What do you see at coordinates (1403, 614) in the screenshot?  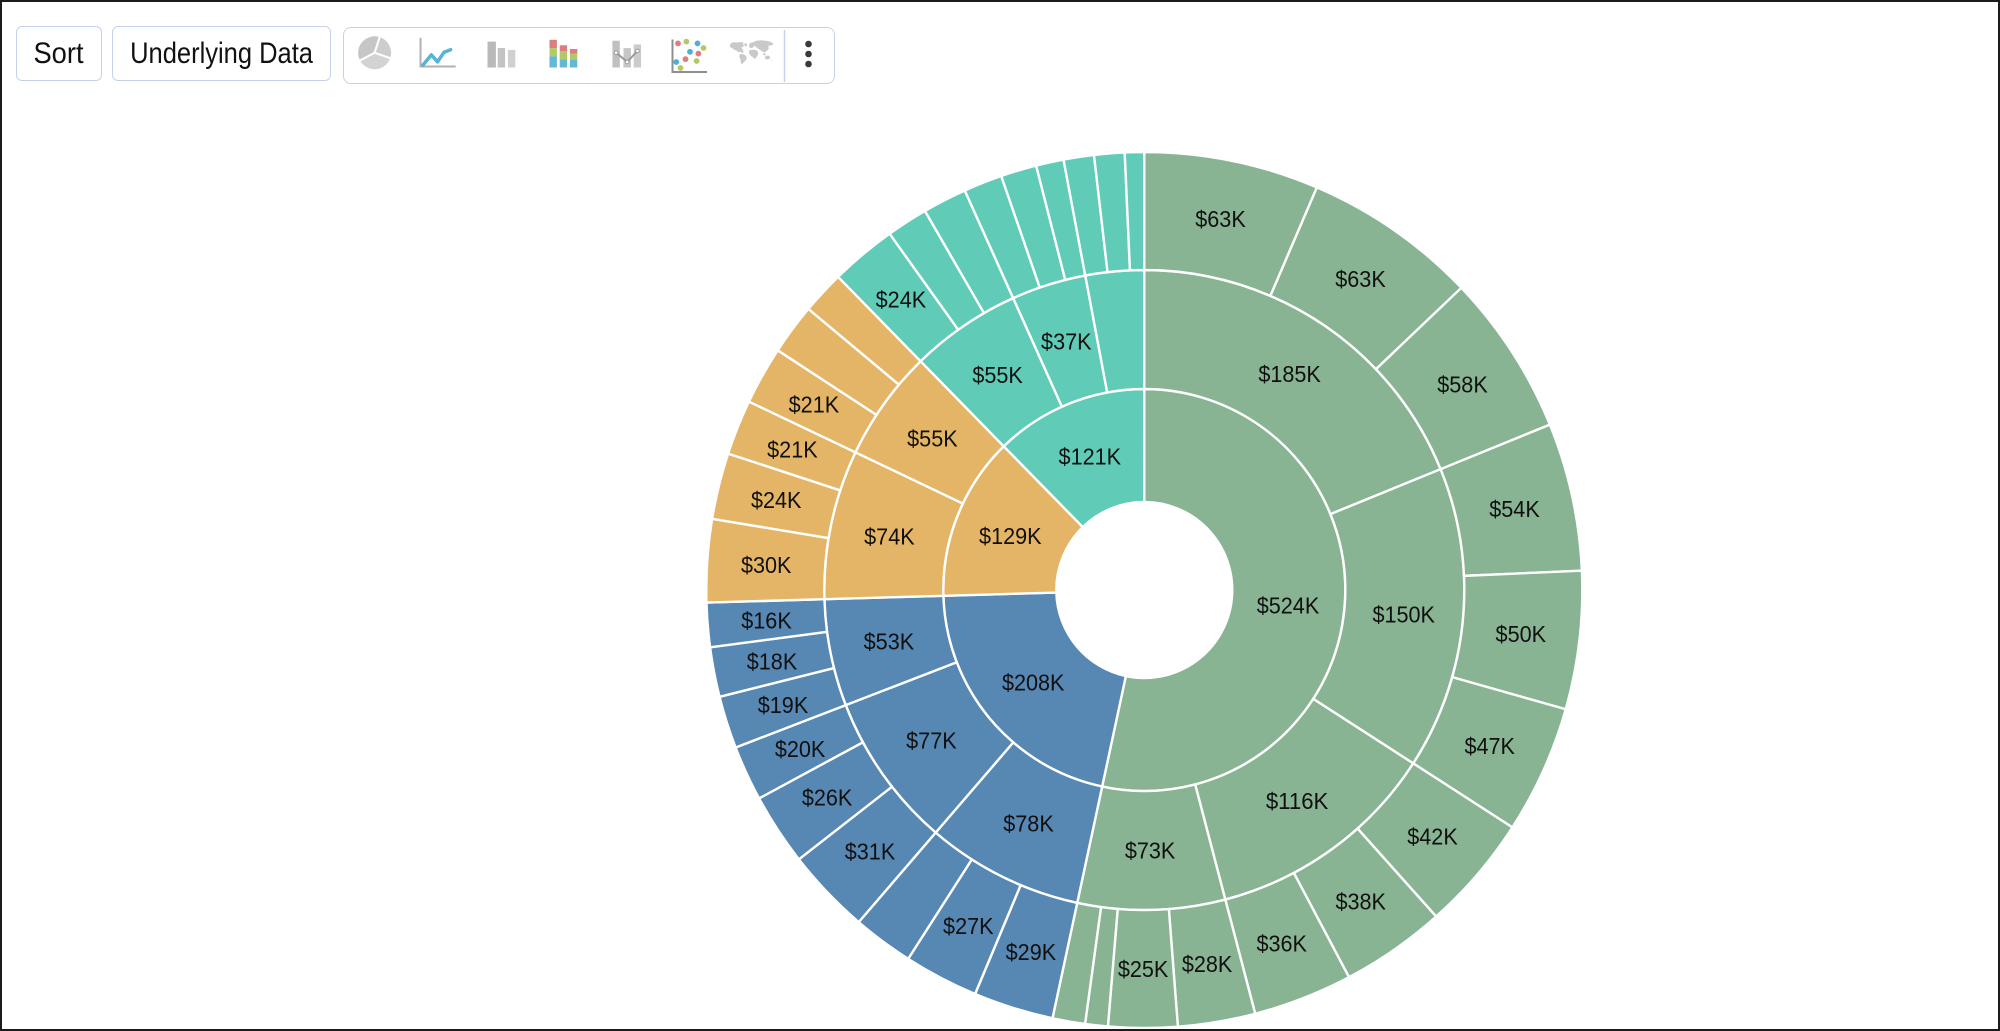 I see `svg-text: $150K` at bounding box center [1403, 614].